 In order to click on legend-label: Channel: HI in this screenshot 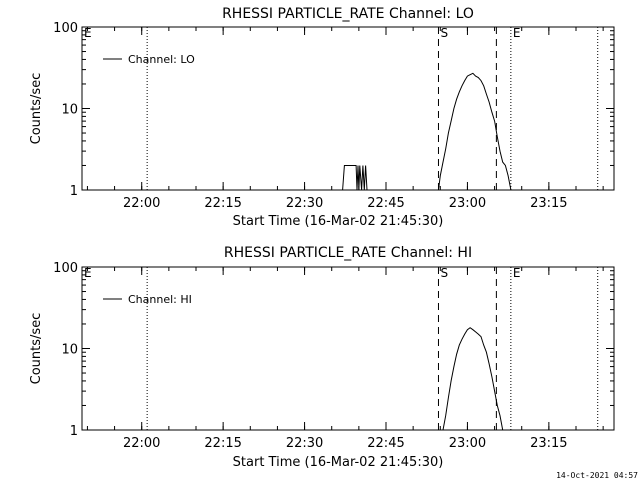, I will do `click(160, 299)`.